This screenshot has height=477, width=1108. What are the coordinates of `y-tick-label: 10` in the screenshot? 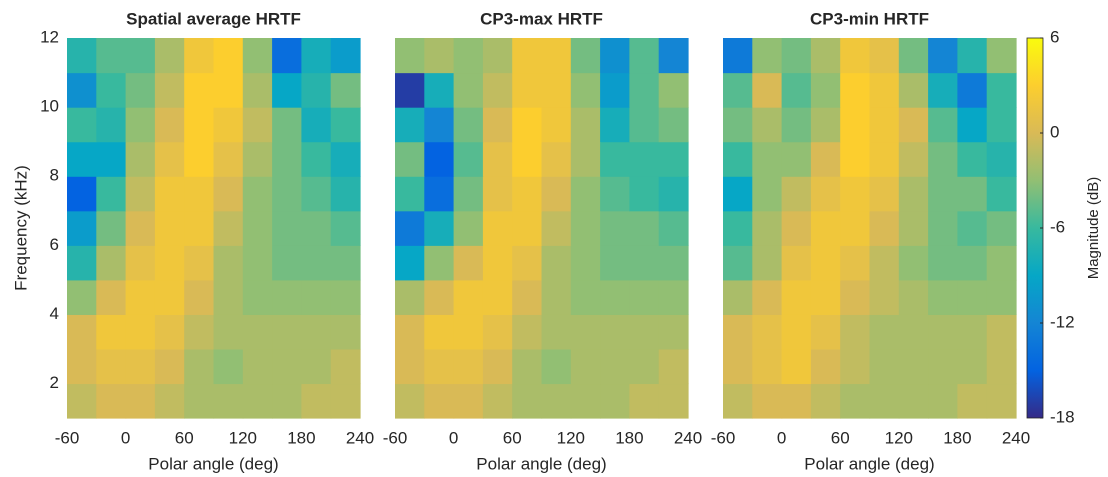 It's located at (49, 106).